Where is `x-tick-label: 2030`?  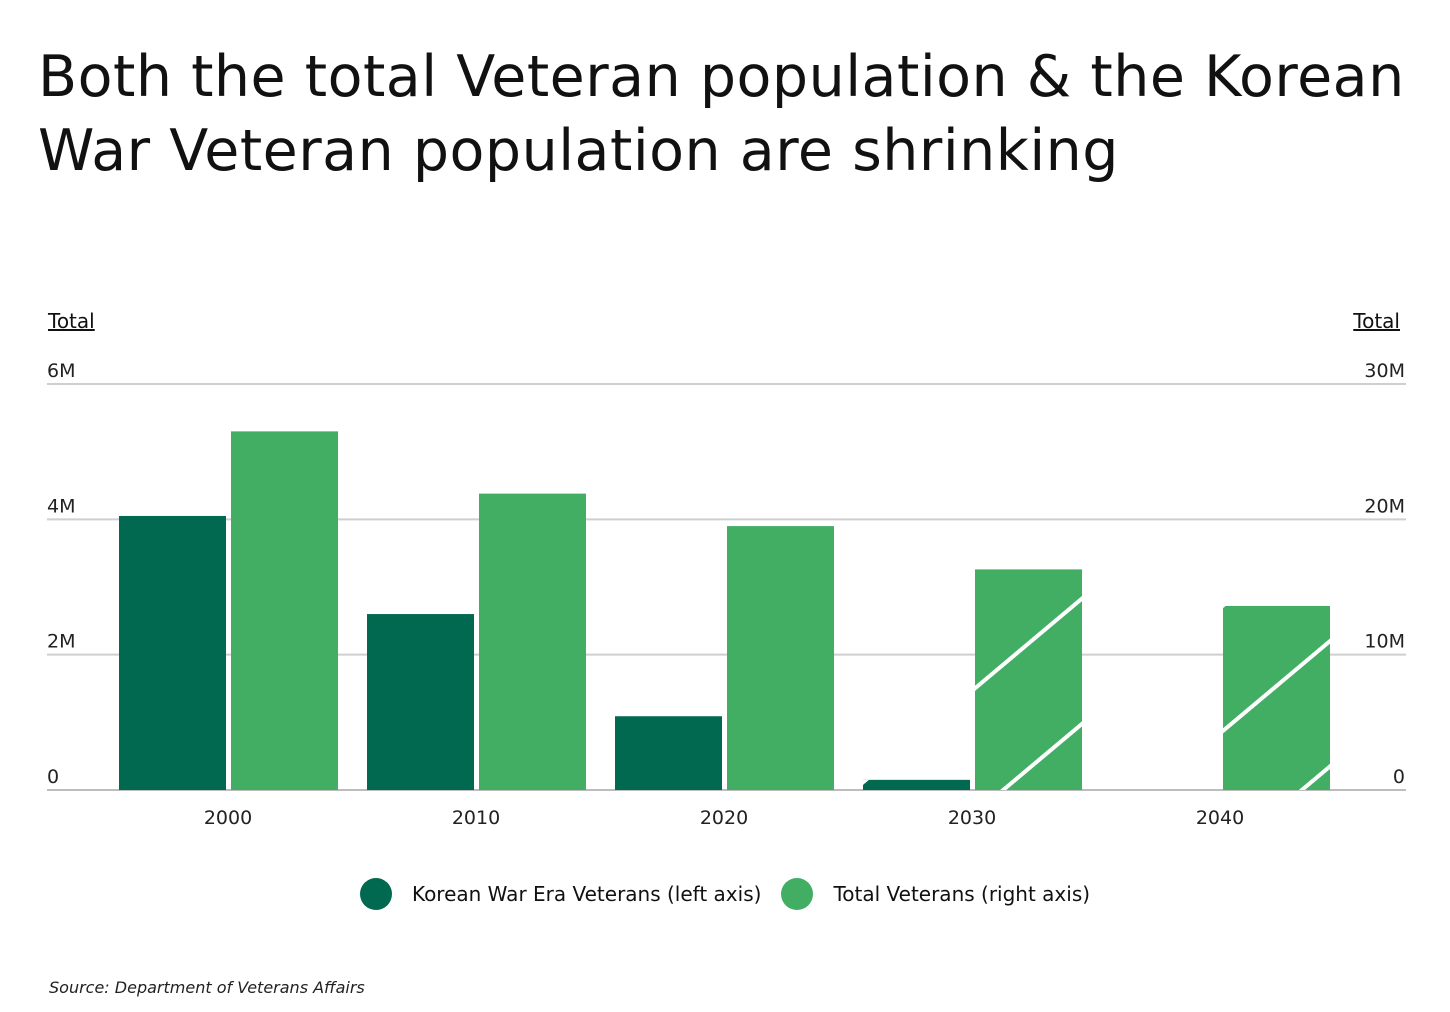
x-tick-label: 2030 is located at coordinates (972, 818).